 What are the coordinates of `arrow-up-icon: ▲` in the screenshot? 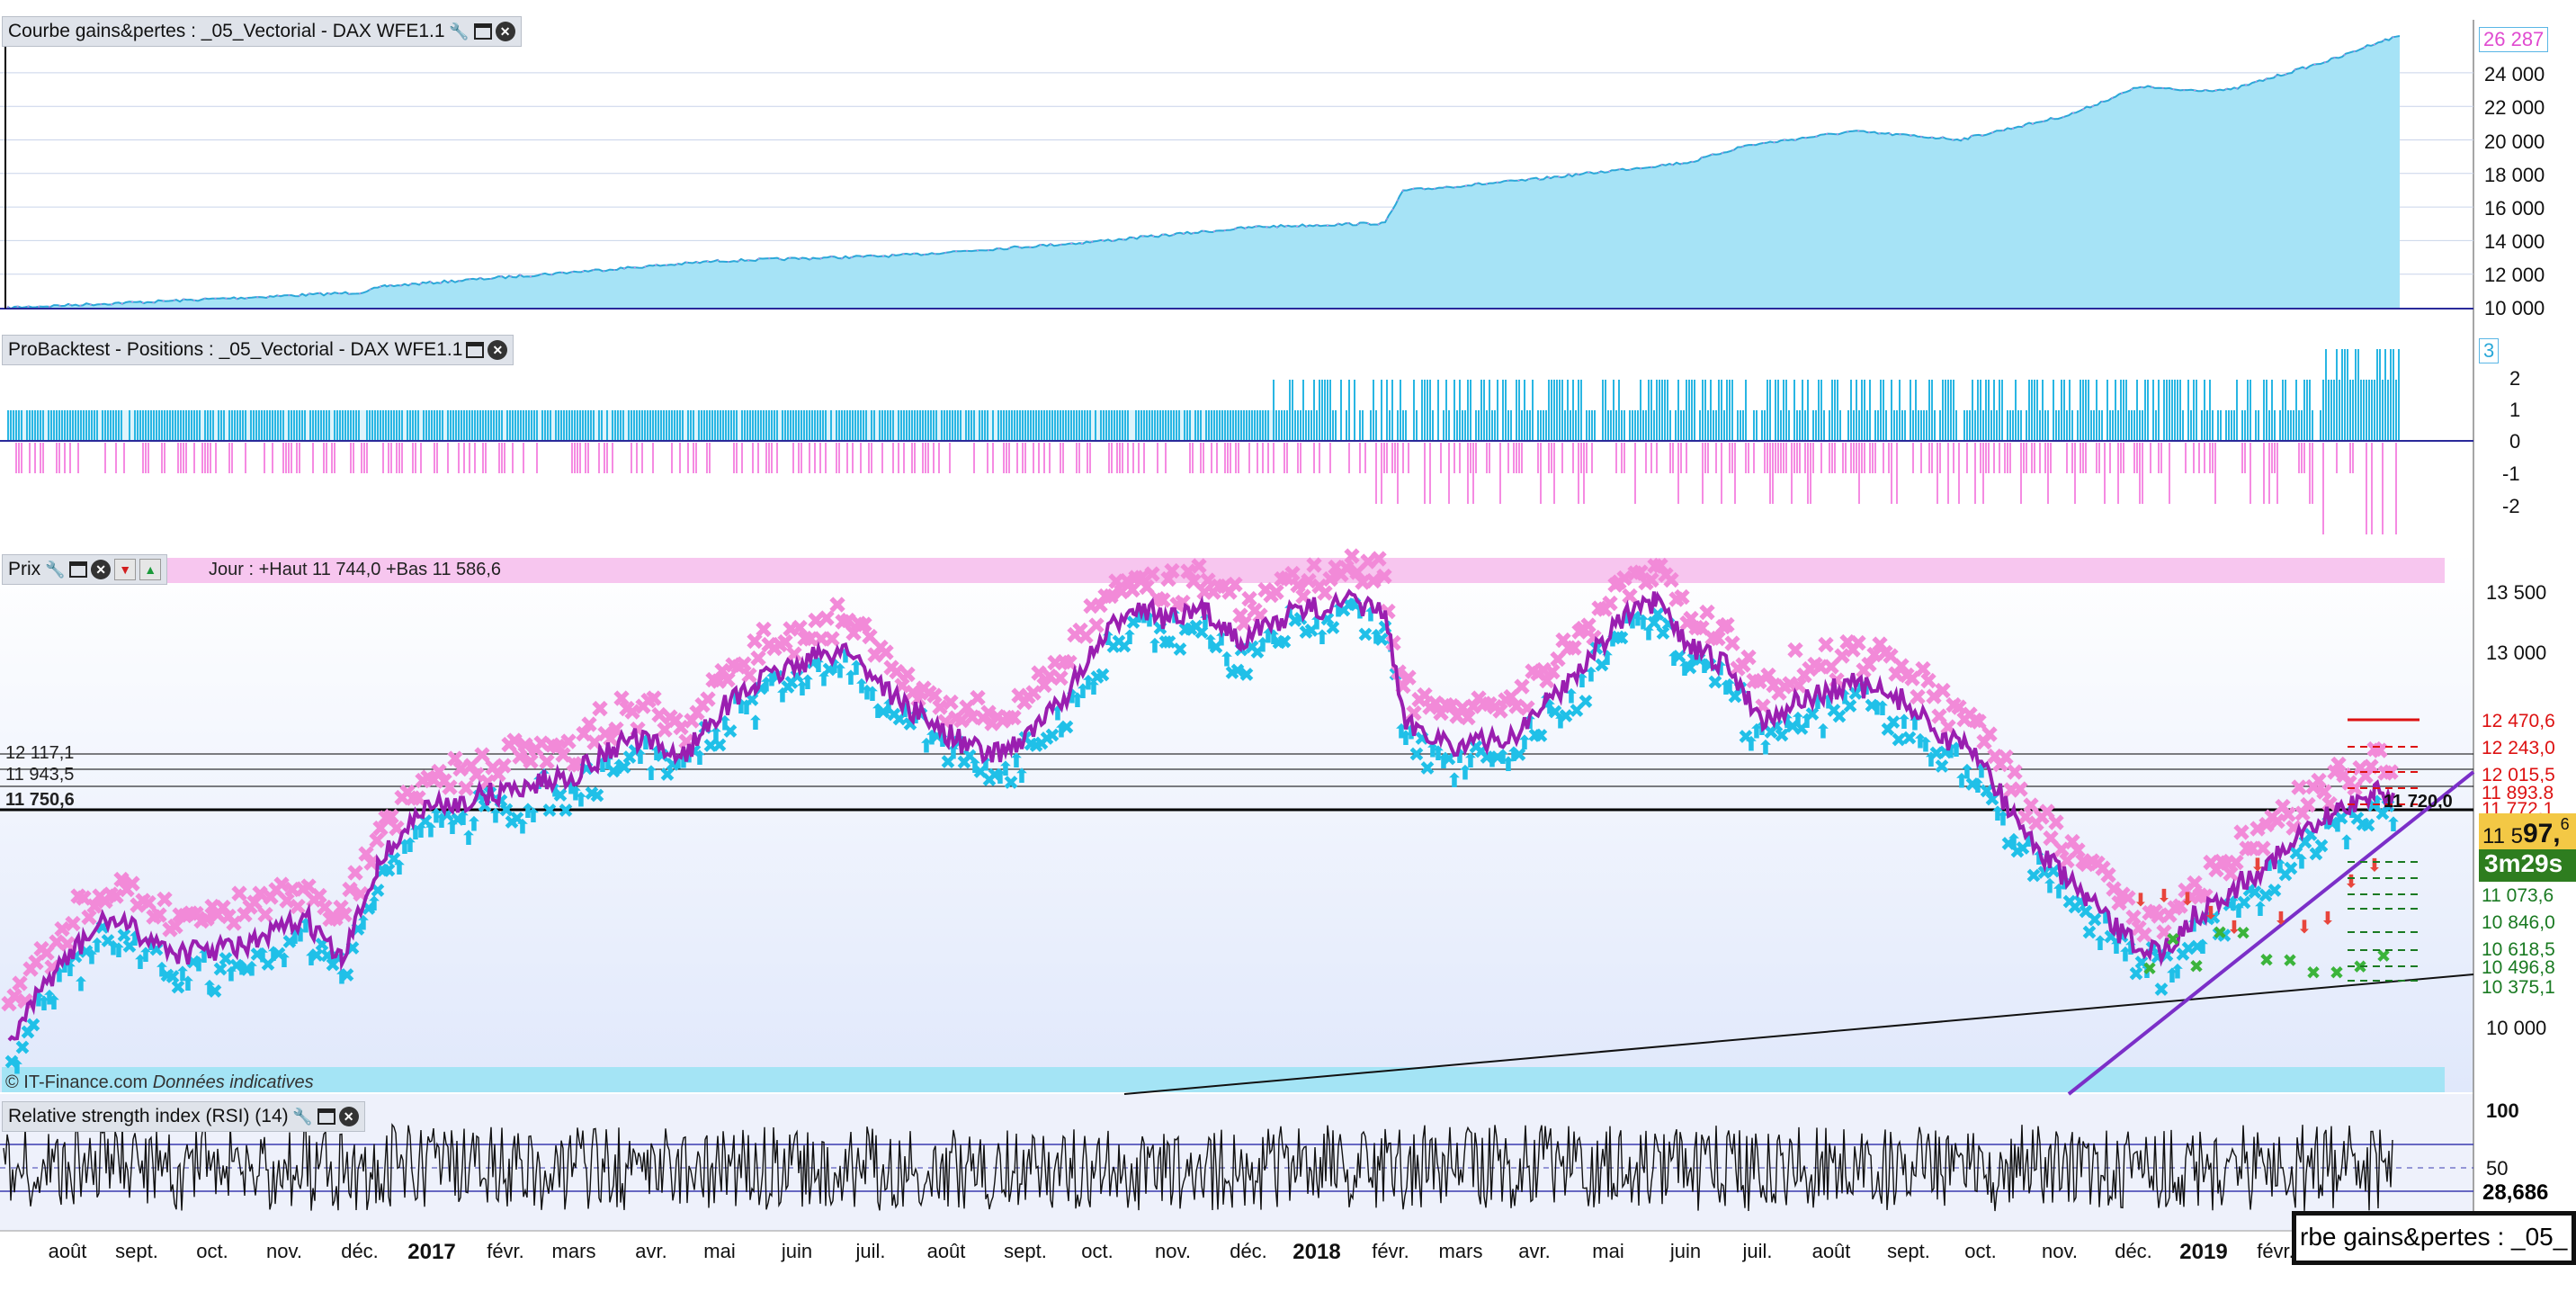 It's located at (150, 569).